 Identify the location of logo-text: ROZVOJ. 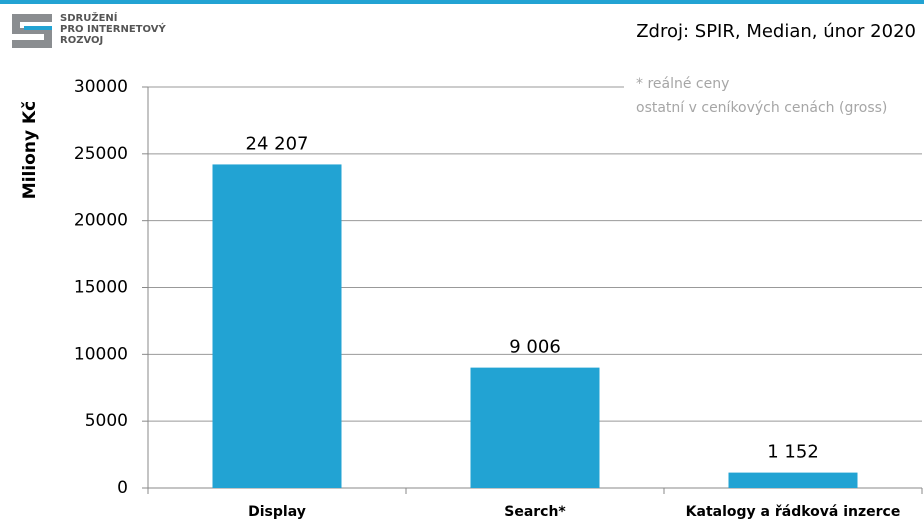
(81, 40).